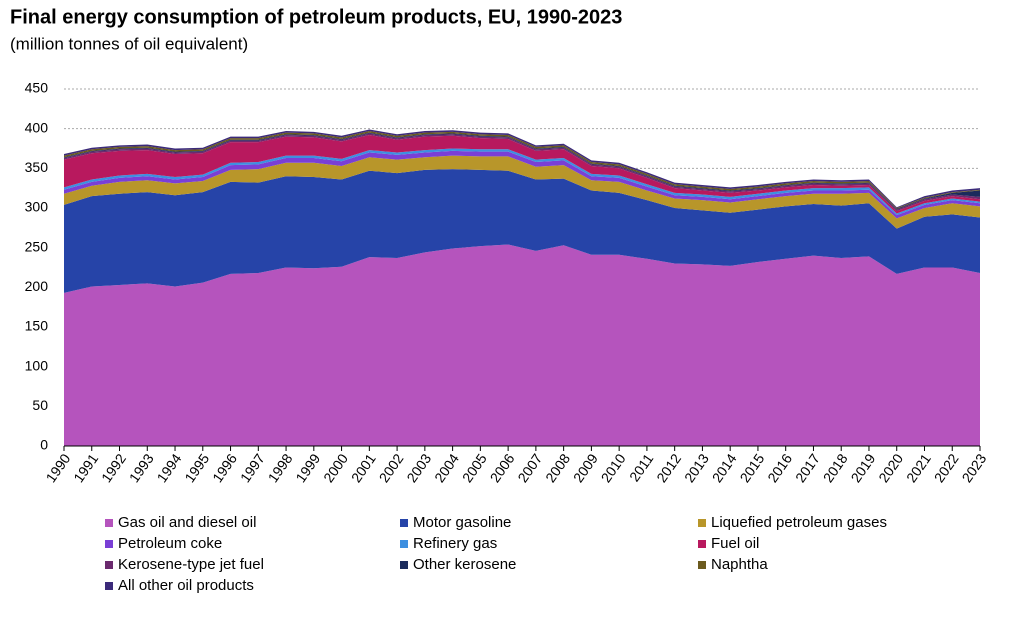 The width and height of the screenshot is (1024, 621). Describe the element at coordinates (641, 467) in the screenshot. I see `x-tick-label: 2011` at that location.